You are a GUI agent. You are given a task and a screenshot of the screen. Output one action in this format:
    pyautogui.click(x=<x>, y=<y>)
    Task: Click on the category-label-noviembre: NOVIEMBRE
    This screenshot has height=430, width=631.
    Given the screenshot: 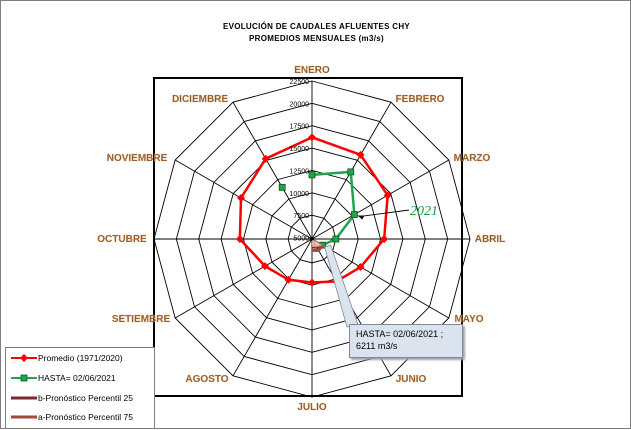 What is the action you would take?
    pyautogui.click(x=137, y=158)
    